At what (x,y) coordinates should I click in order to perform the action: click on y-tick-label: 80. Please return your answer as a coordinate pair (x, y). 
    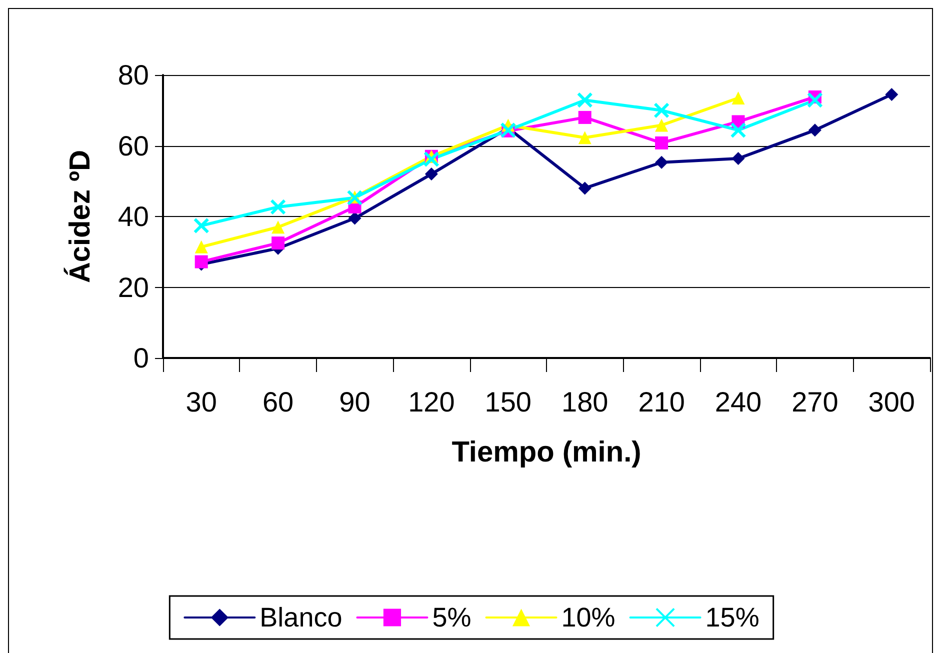
    Looking at the image, I should click on (133, 75).